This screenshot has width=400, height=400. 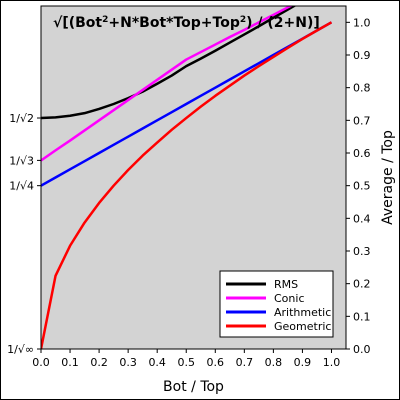 What do you see at coordinates (216, 362) in the screenshot?
I see `x-tick-label: 0.6` at bounding box center [216, 362].